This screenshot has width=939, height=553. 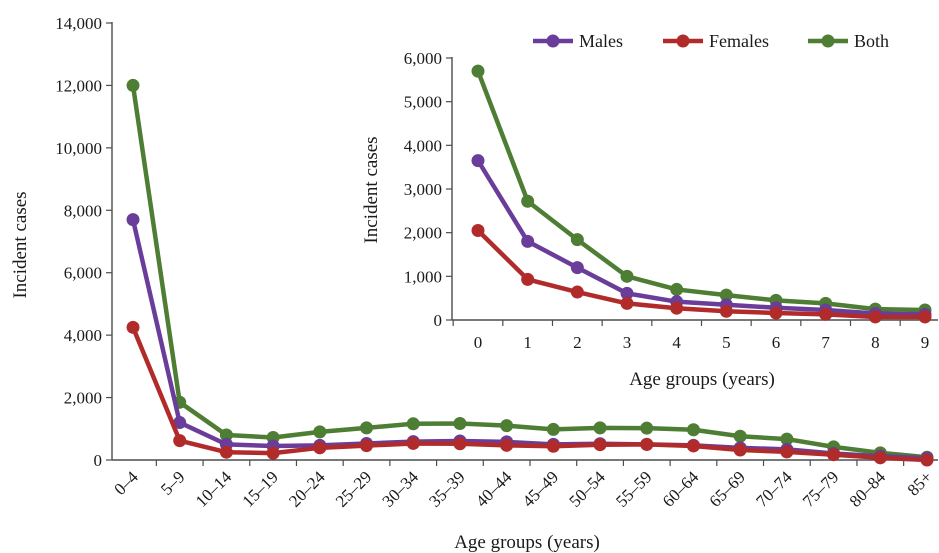 What do you see at coordinates (540, 488) in the screenshot?
I see `main-x-tick-label: 45–49` at bounding box center [540, 488].